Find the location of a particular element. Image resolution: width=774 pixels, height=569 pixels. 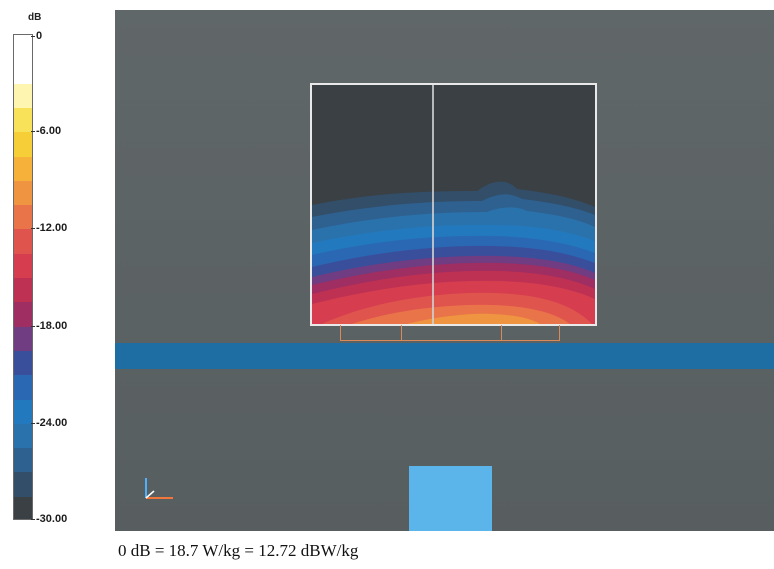

legend-tick-label: -24.00 is located at coordinates (49, 422).